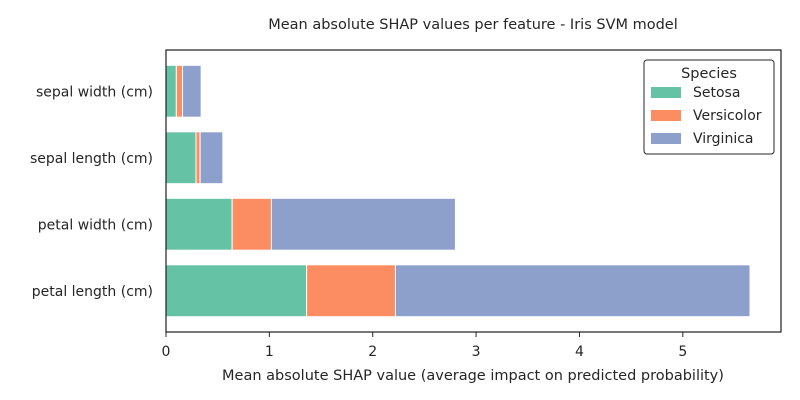  I want to click on x-tick-label: 3, so click(476, 352).